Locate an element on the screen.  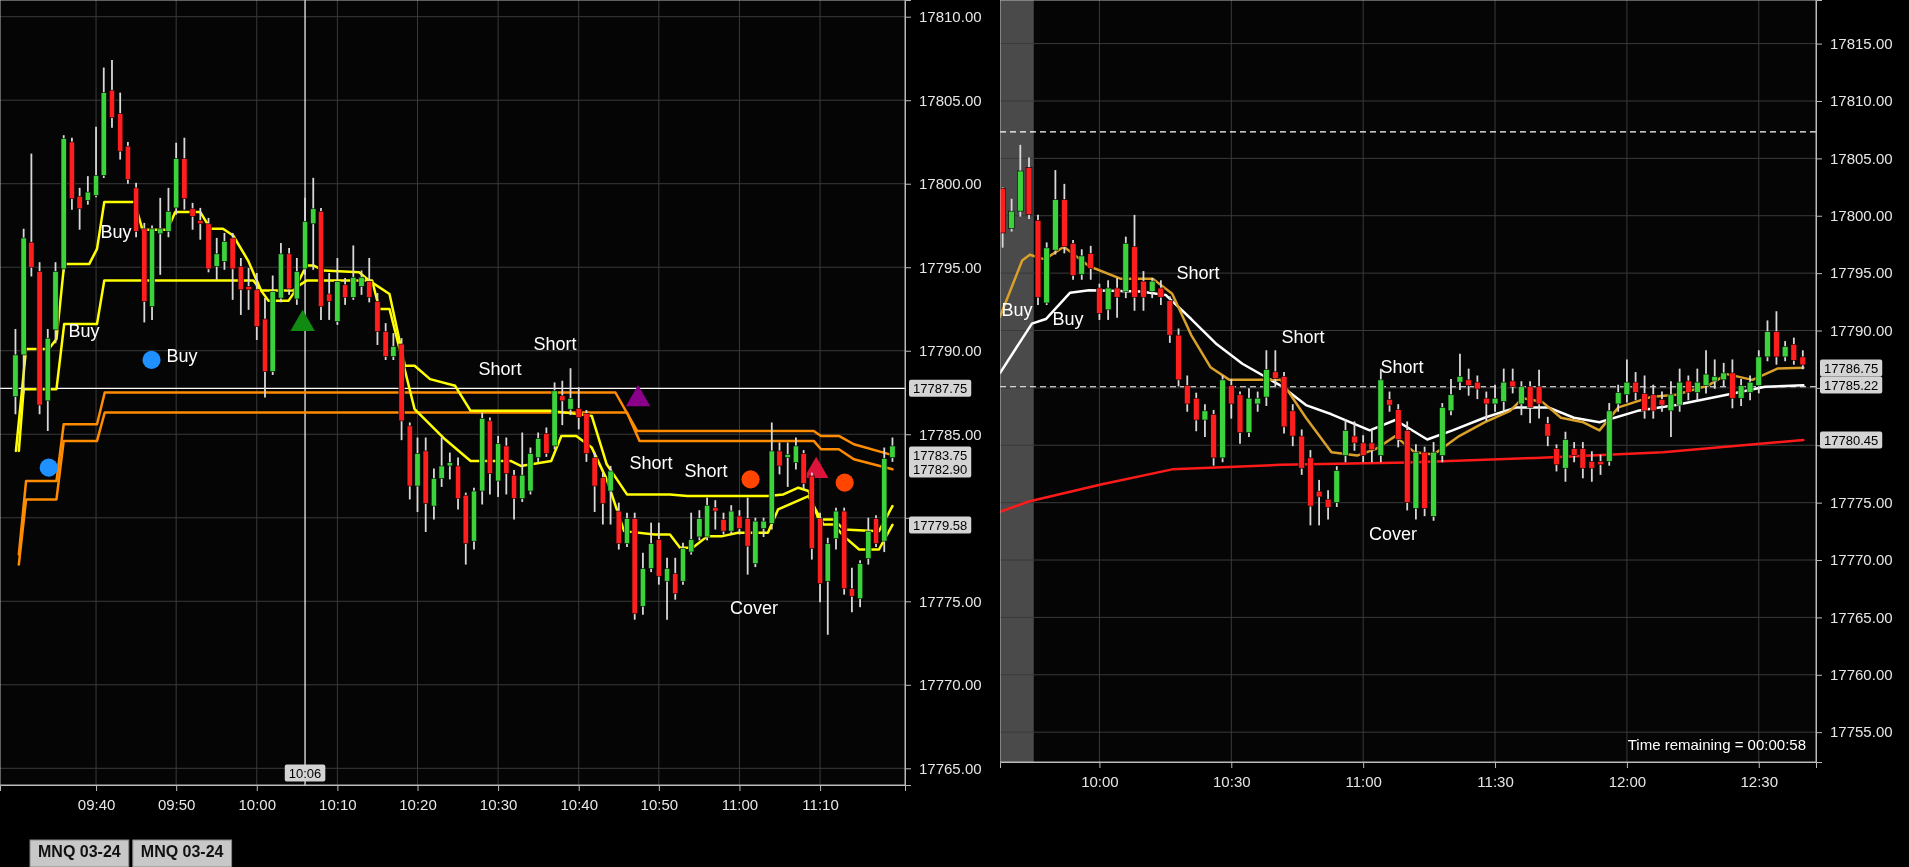
x-tick-label: 09:50 is located at coordinates (176, 804).